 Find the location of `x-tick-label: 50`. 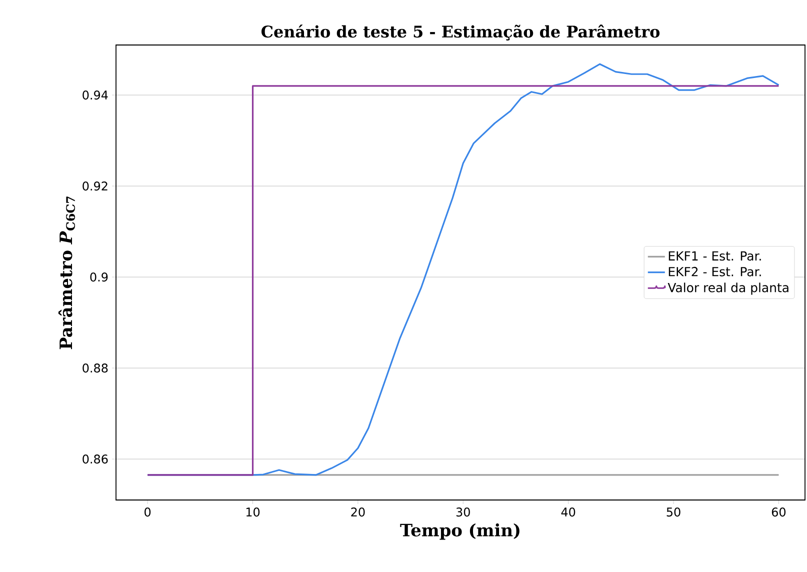

x-tick-label: 50 is located at coordinates (673, 512).